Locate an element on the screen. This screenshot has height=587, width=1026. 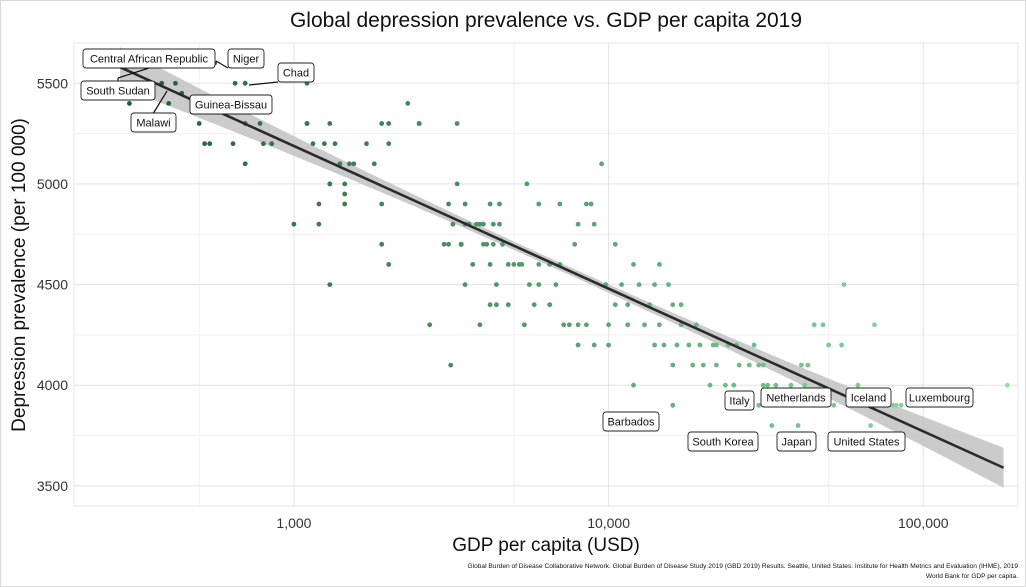
annotation-label: Japan is located at coordinates (797, 443).